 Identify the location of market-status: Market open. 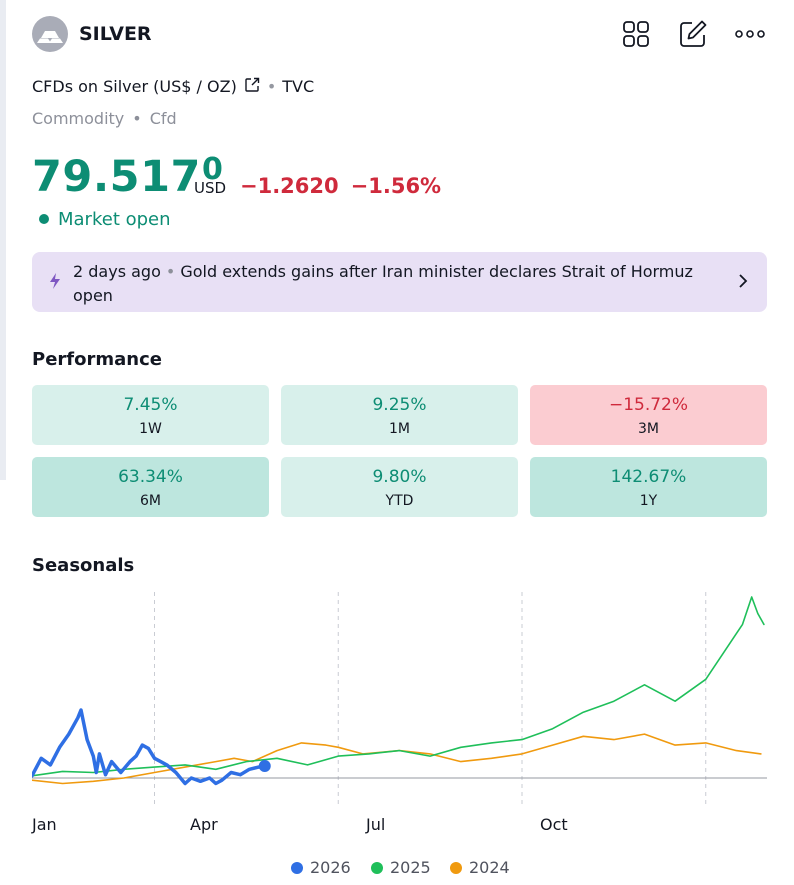
(105, 219).